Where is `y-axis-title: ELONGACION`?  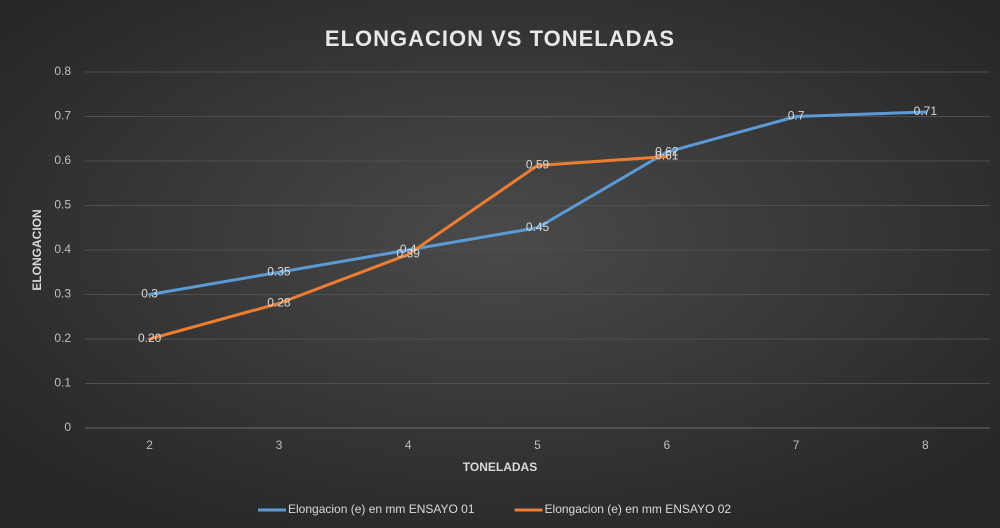
y-axis-title: ELONGACION is located at coordinates (37, 249).